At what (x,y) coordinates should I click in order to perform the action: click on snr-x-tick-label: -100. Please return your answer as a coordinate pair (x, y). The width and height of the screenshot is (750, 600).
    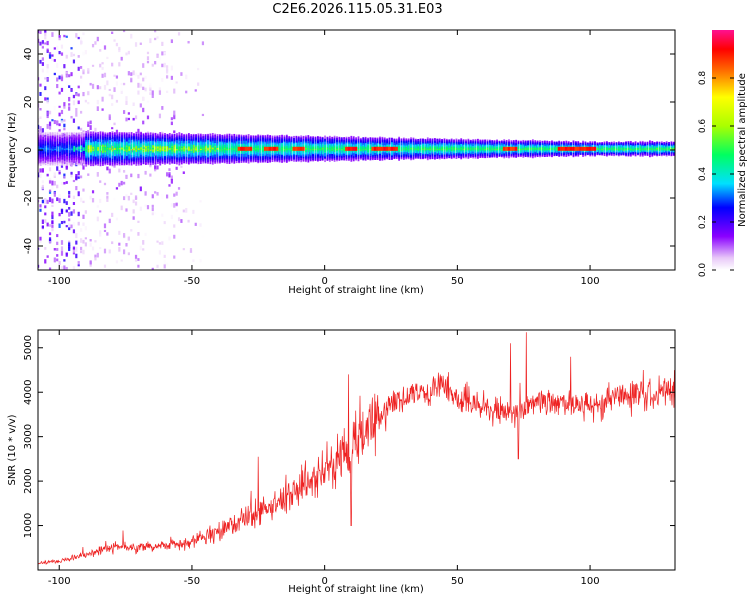
    Looking at the image, I should click on (59, 581).